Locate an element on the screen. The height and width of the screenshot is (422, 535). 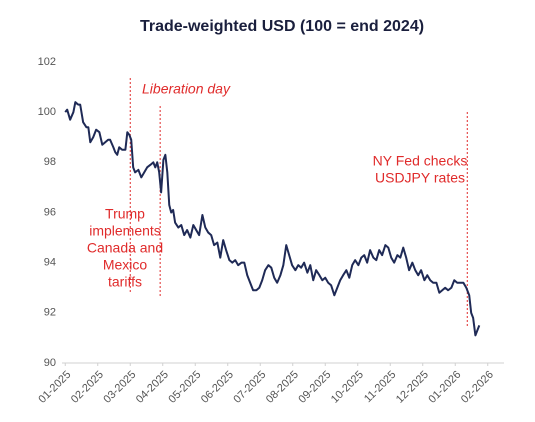
y-tick-label: 92 is located at coordinates (50, 313).